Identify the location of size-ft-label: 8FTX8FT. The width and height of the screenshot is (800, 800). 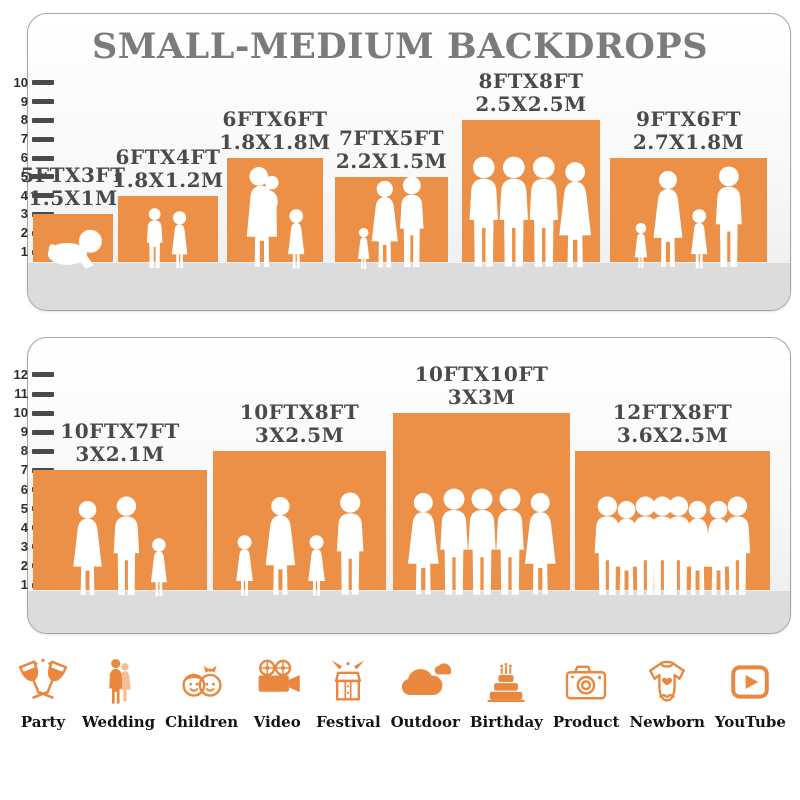
(531, 81).